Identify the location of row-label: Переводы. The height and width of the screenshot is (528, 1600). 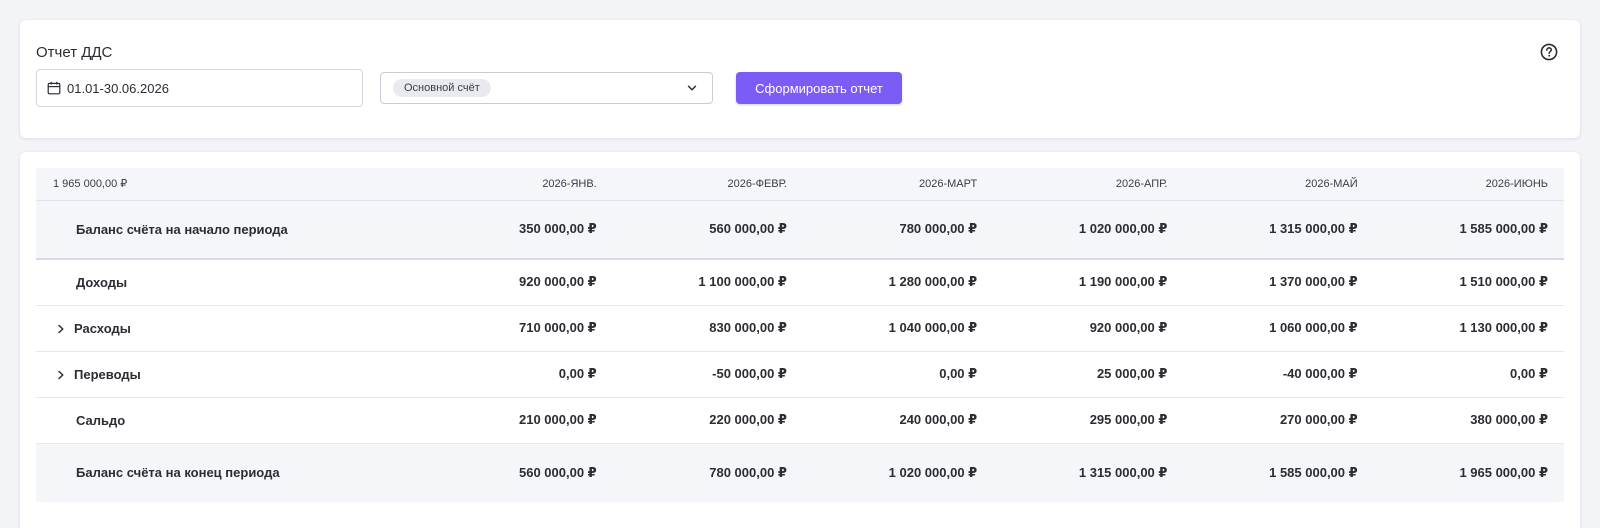
(107, 374).